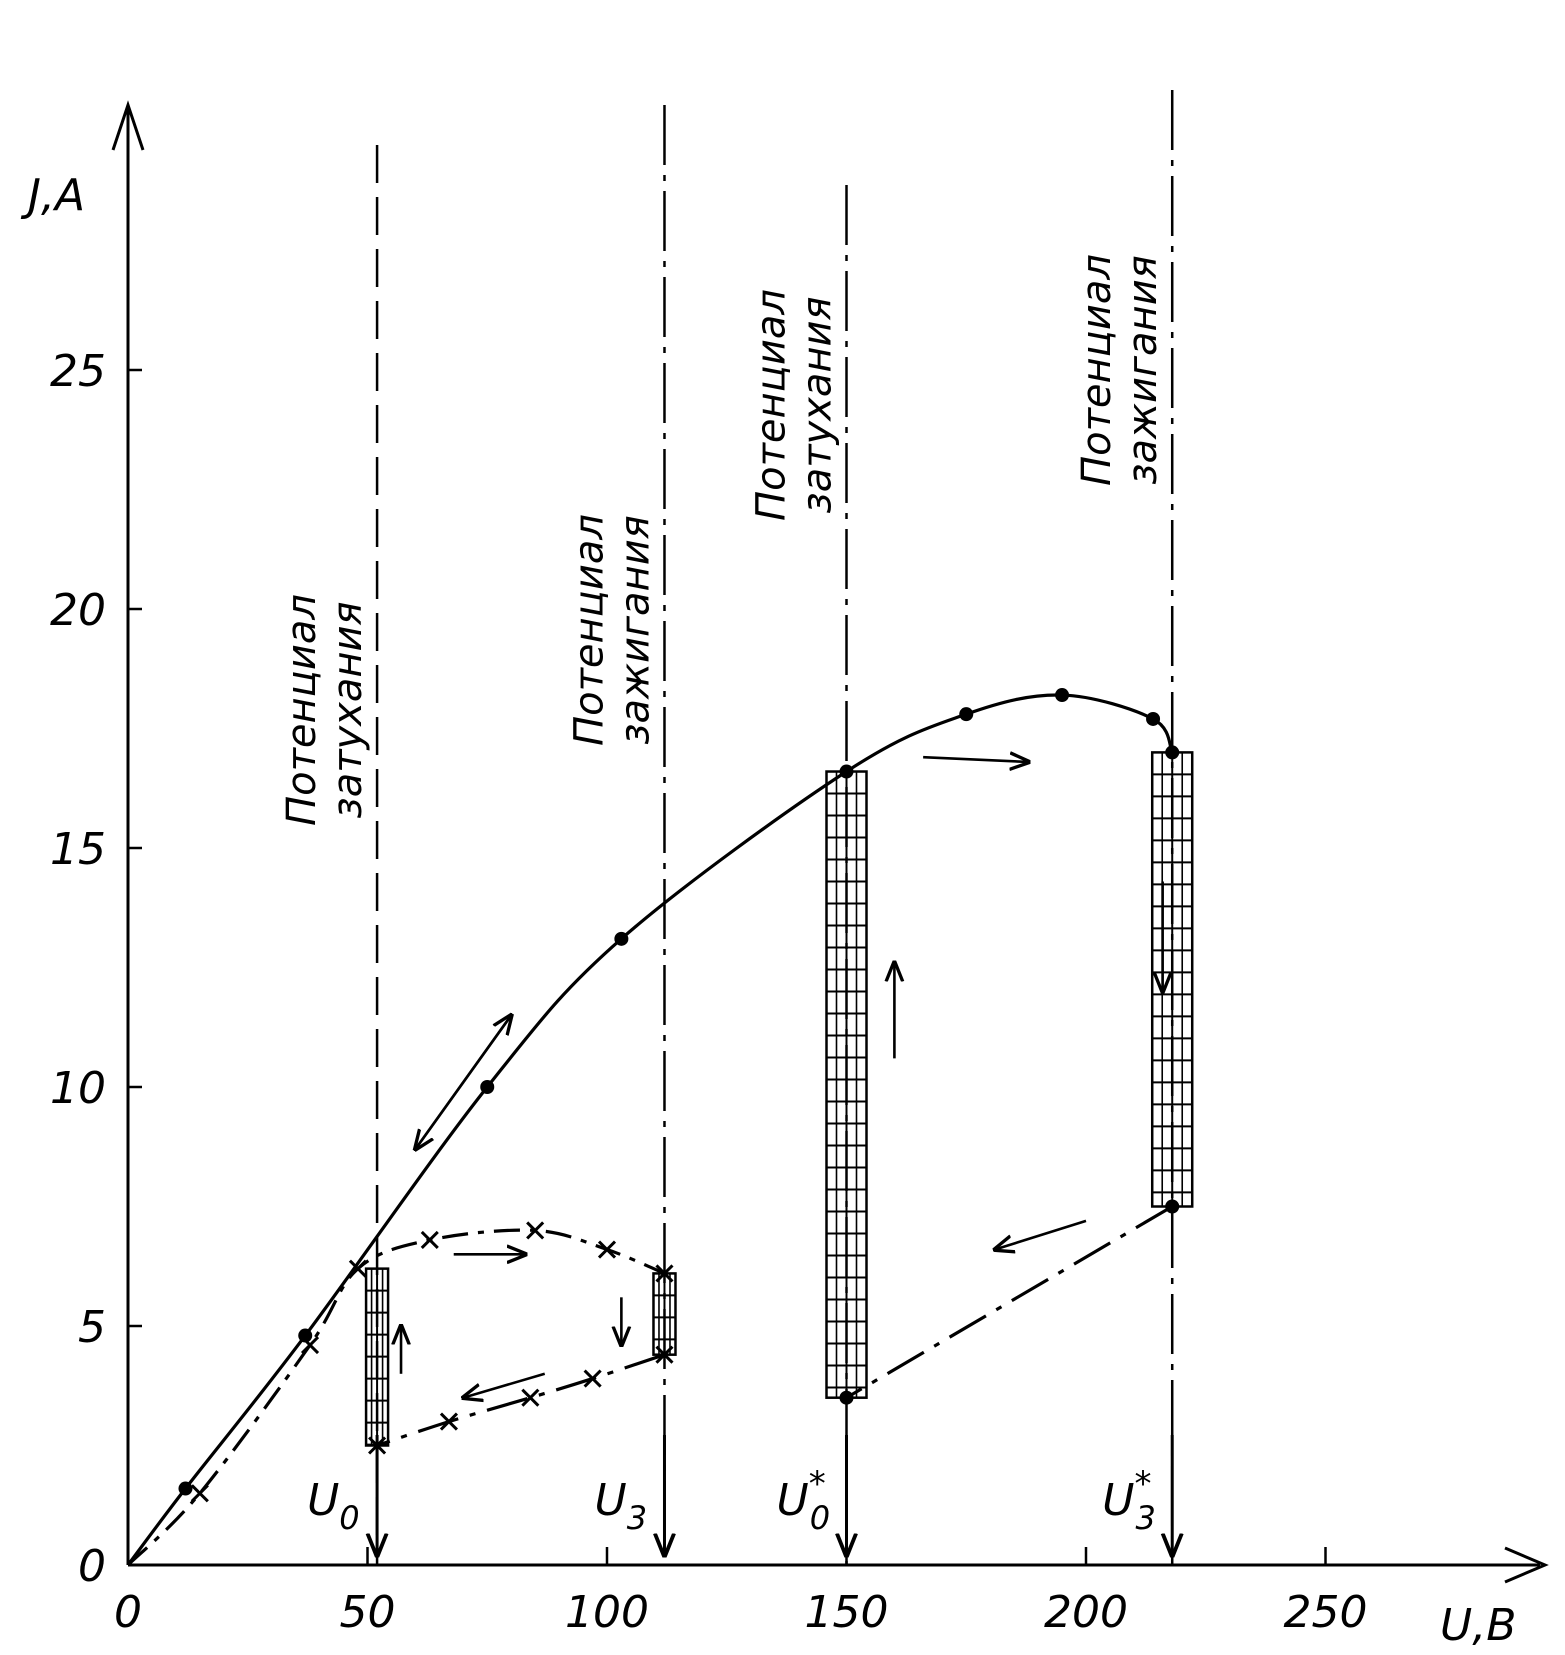 The height and width of the screenshot is (1655, 1565). Describe the element at coordinates (92, 1566) in the screenshot. I see `y-tick-label: 0` at that location.